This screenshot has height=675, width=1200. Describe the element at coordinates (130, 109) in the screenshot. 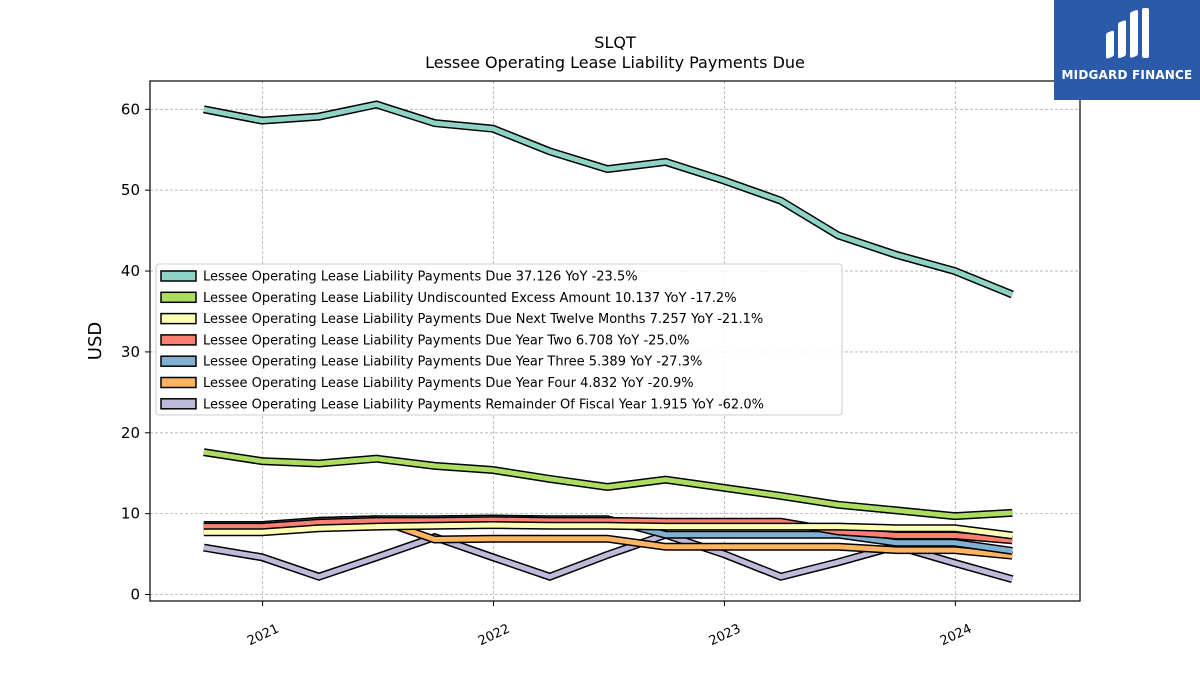

I see `y-tick-label: 60` at that location.